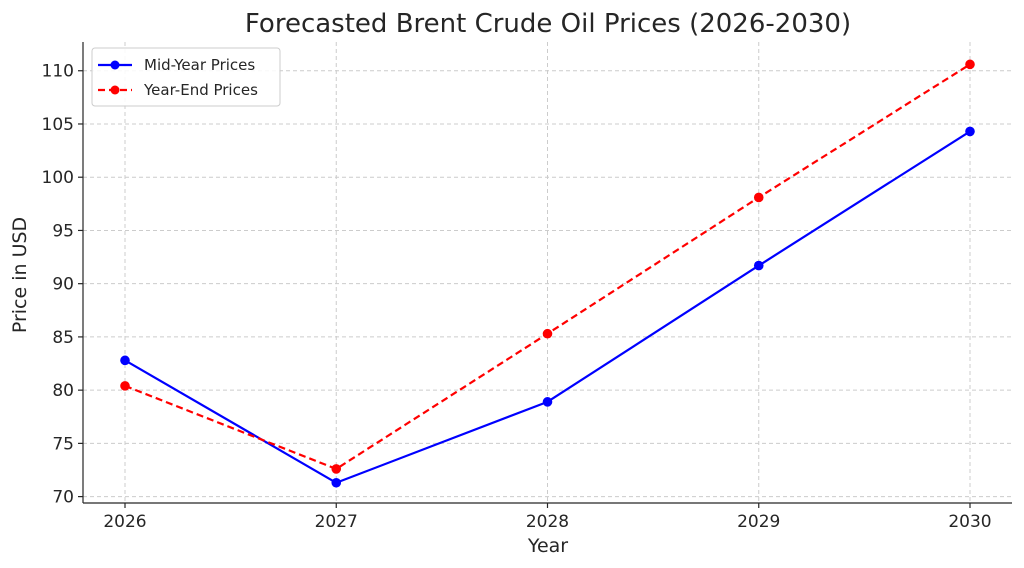 Image resolution: width=1024 pixels, height=568 pixels. I want to click on legend: Mid-Year Prices Year-End Prices, so click(186, 77).